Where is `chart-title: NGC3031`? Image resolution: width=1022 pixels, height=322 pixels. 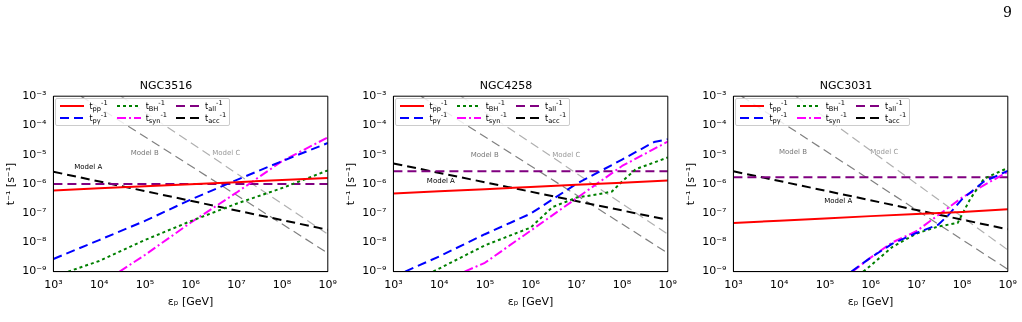
chart-title: NGC3031 is located at coordinates (846, 86).